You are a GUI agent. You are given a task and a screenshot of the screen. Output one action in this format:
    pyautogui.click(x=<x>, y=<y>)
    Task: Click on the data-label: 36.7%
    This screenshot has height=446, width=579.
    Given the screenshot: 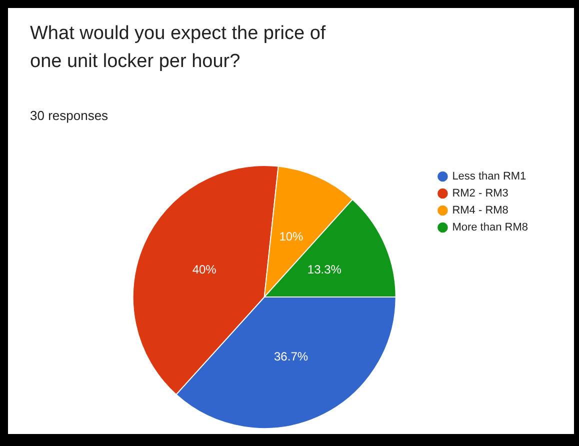 What is the action you would take?
    pyautogui.click(x=291, y=356)
    